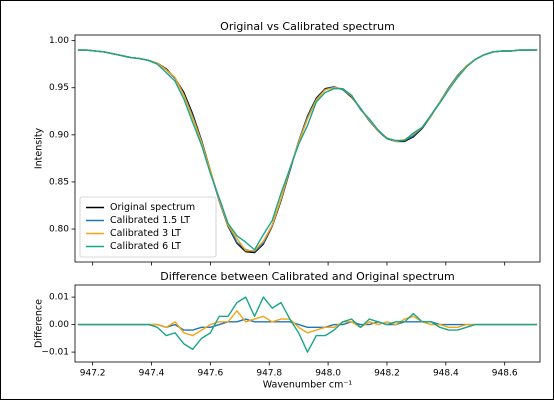 This screenshot has width=554, height=400. What do you see at coordinates (59, 135) in the screenshot?
I see `y-tick-label: 0.90` at bounding box center [59, 135].